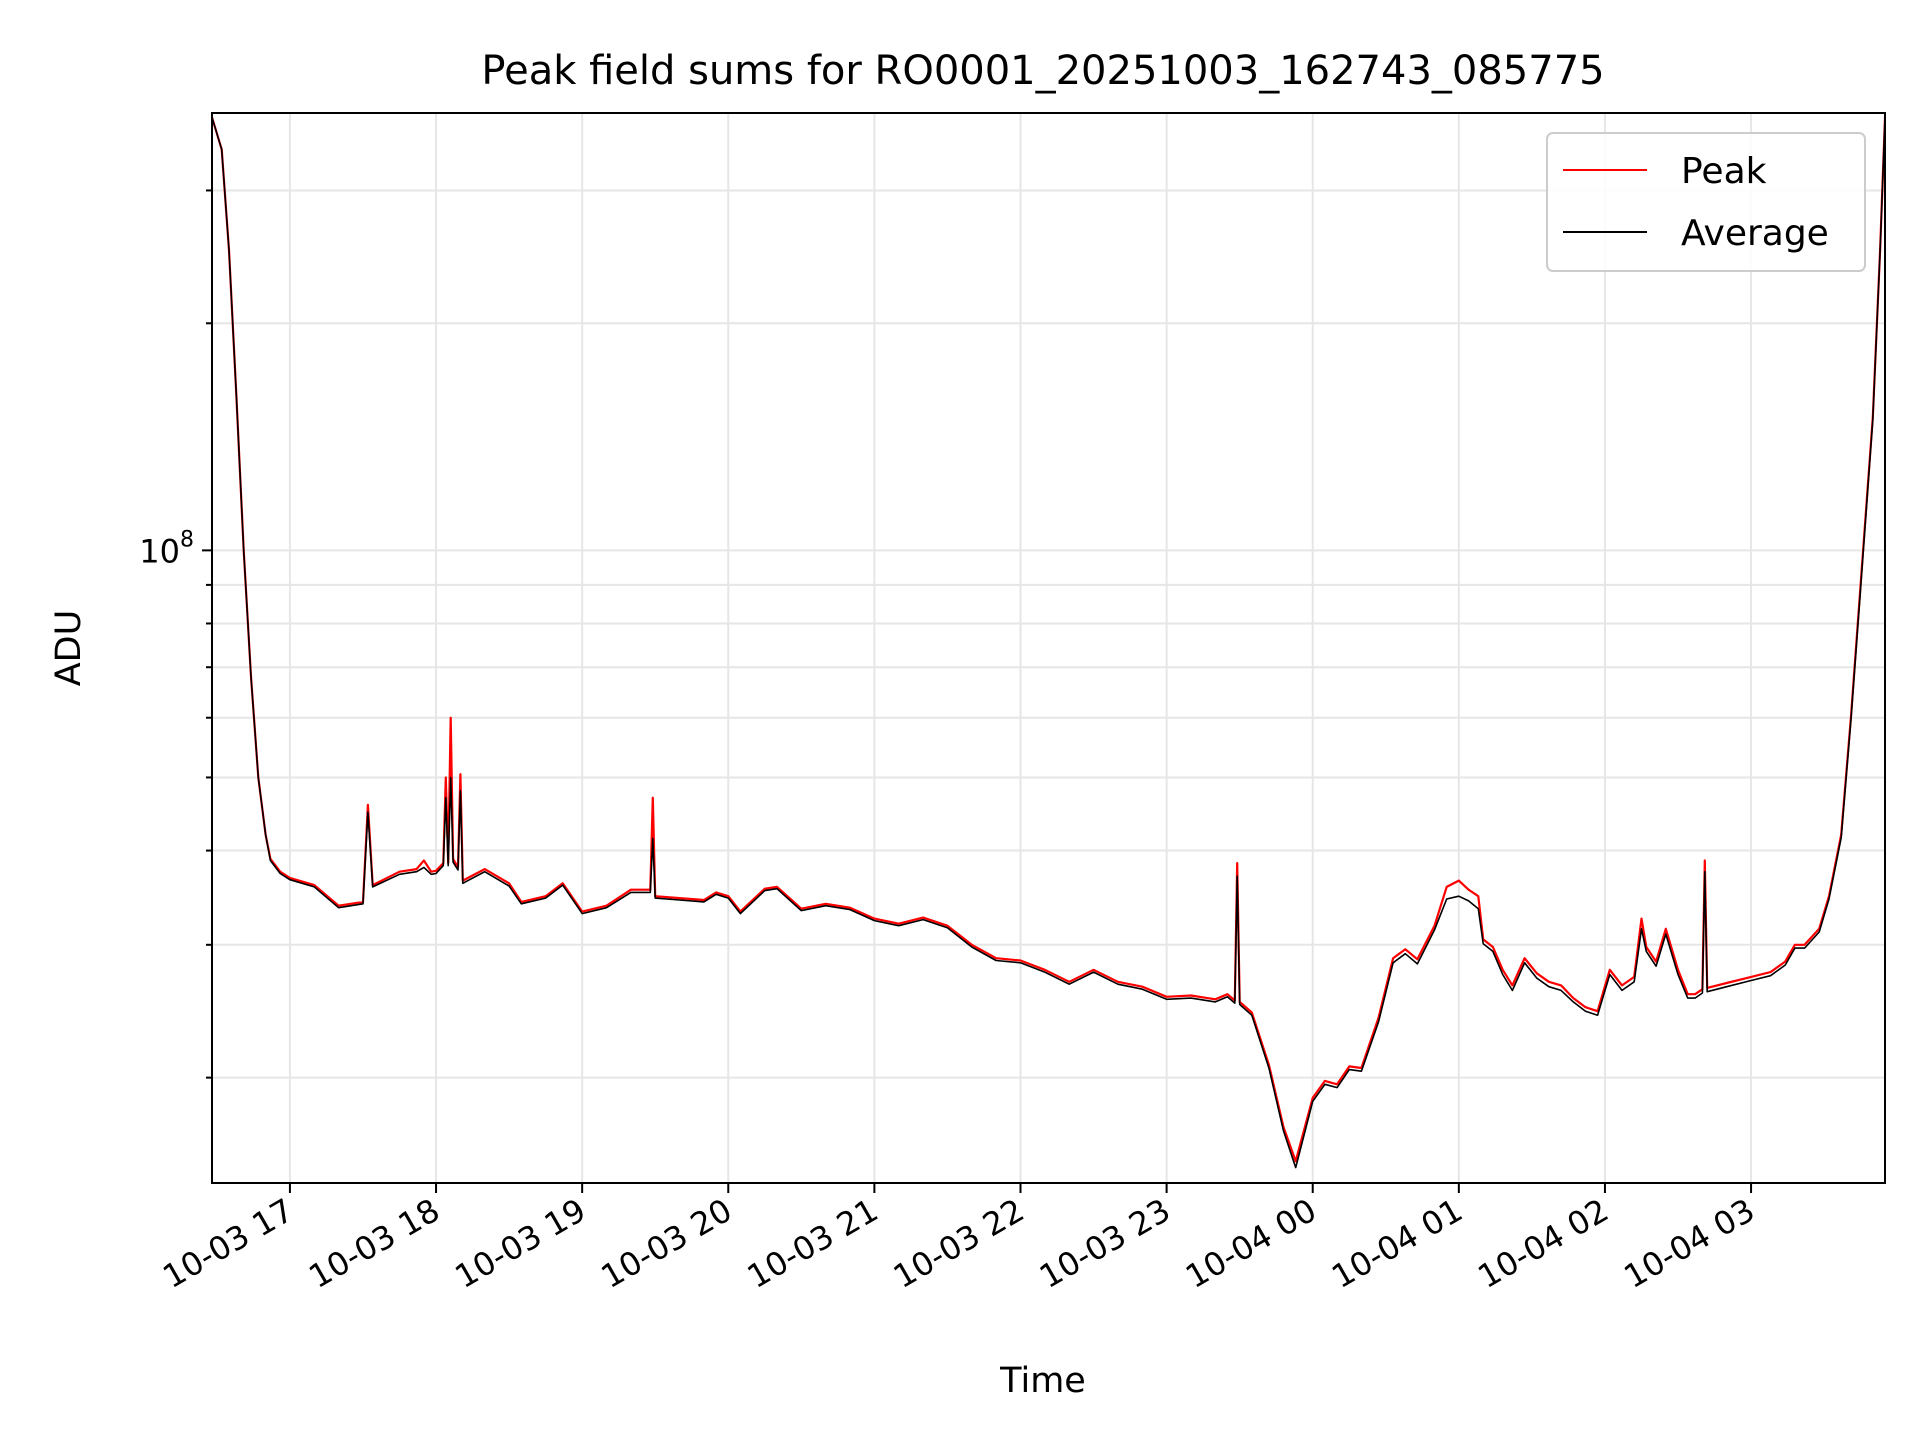 This screenshot has width=1920, height=1440. I want to click on legend-label: Average, so click(1755, 233).